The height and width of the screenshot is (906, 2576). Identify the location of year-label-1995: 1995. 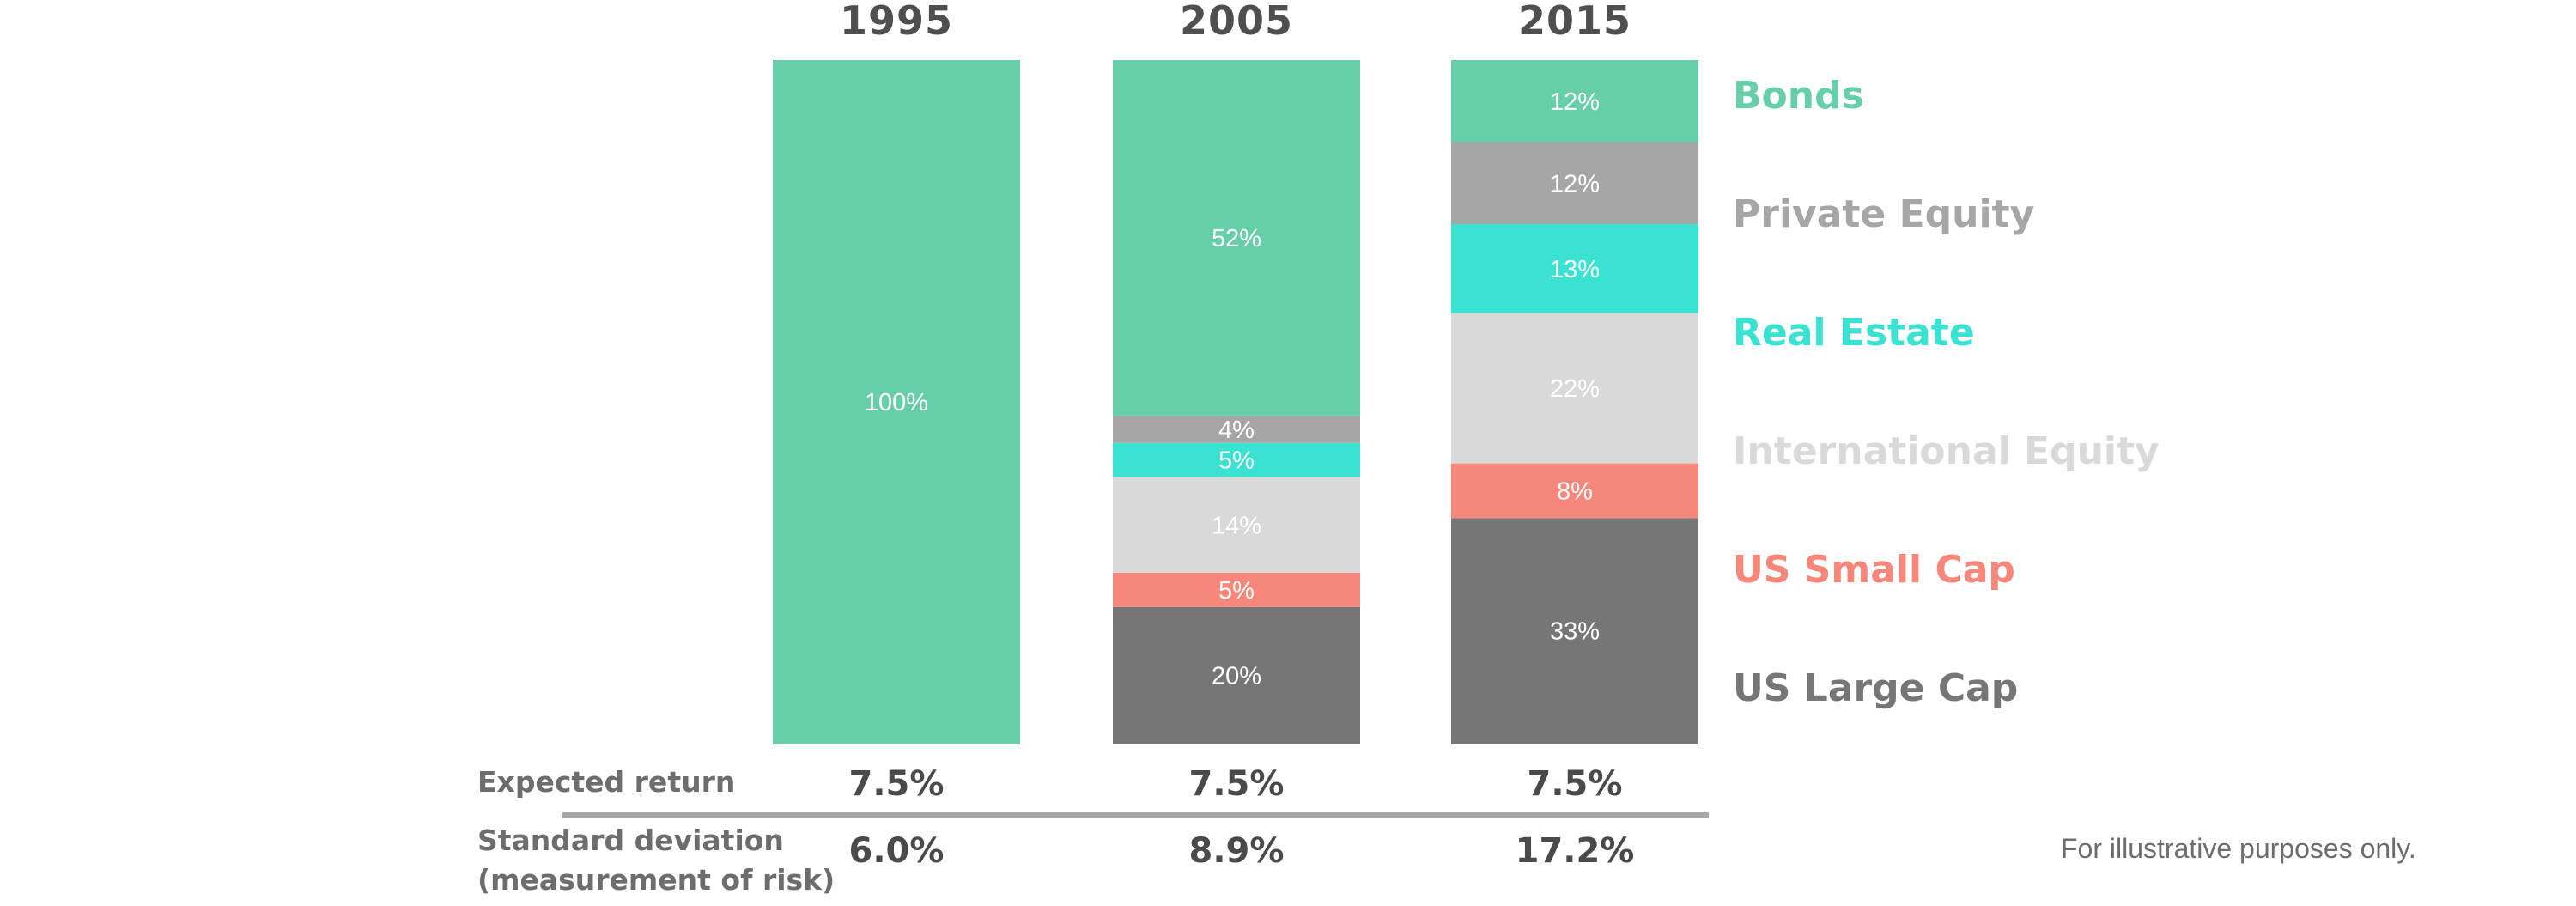
(896, 22).